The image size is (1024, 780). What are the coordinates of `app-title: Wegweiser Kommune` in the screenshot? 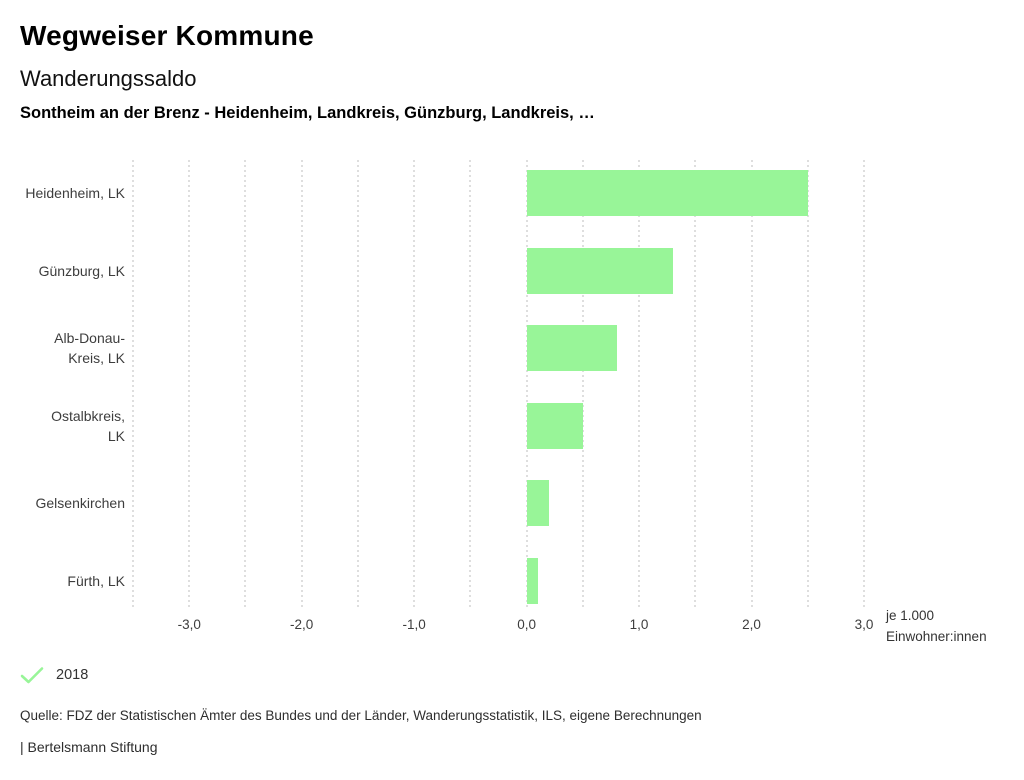 It's located at (167, 35).